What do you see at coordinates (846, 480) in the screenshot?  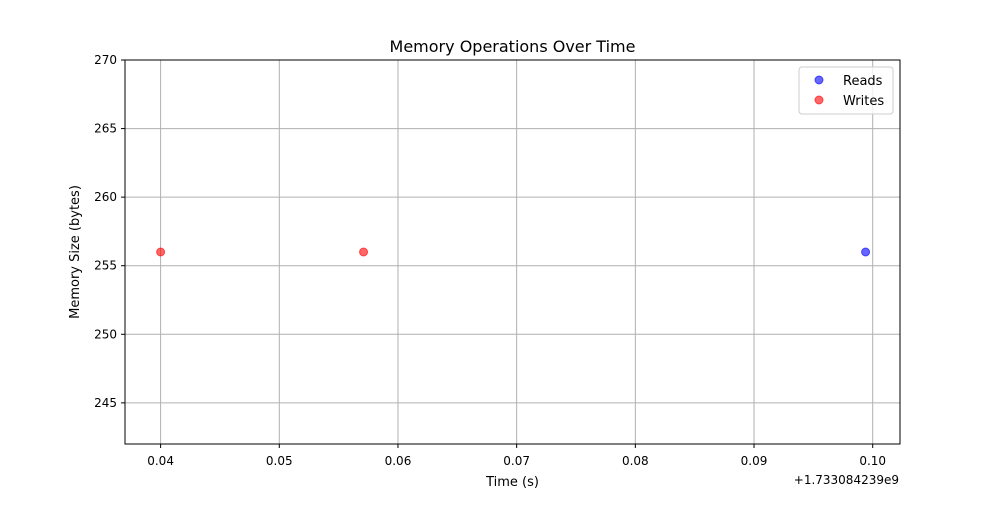 I see `x-axis-offset-label: +1.733084239e9` at bounding box center [846, 480].